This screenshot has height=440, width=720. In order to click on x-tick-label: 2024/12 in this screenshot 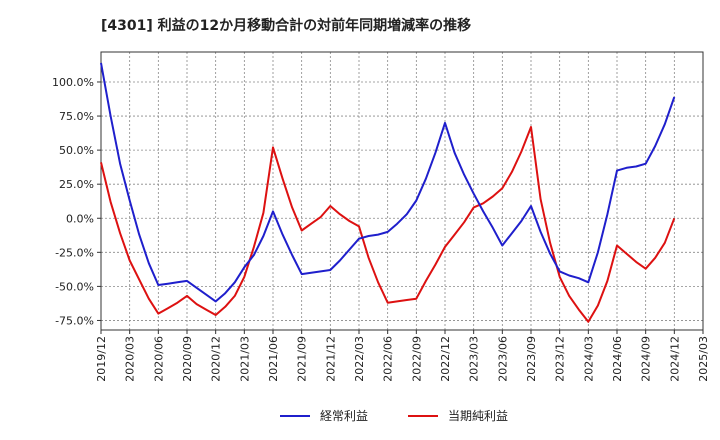, I will do `click(674, 359)`.